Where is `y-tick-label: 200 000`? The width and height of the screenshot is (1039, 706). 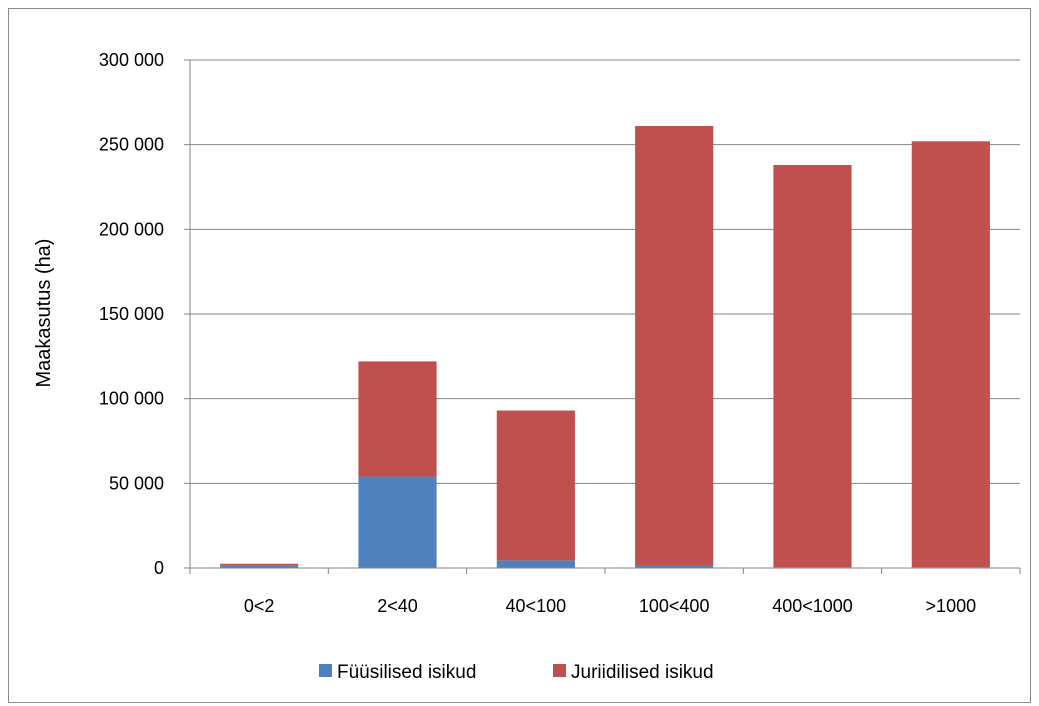
y-tick-label: 200 000 is located at coordinates (131, 229).